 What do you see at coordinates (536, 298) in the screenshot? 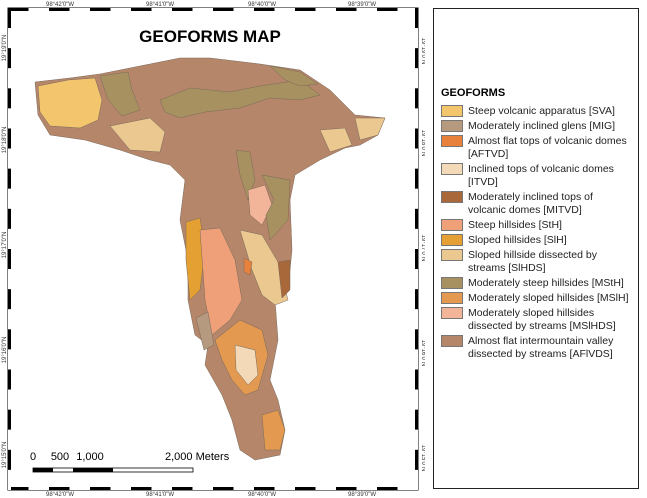
I see `legend-item: Moderately sloped hillsides [MSlH]` at bounding box center [536, 298].